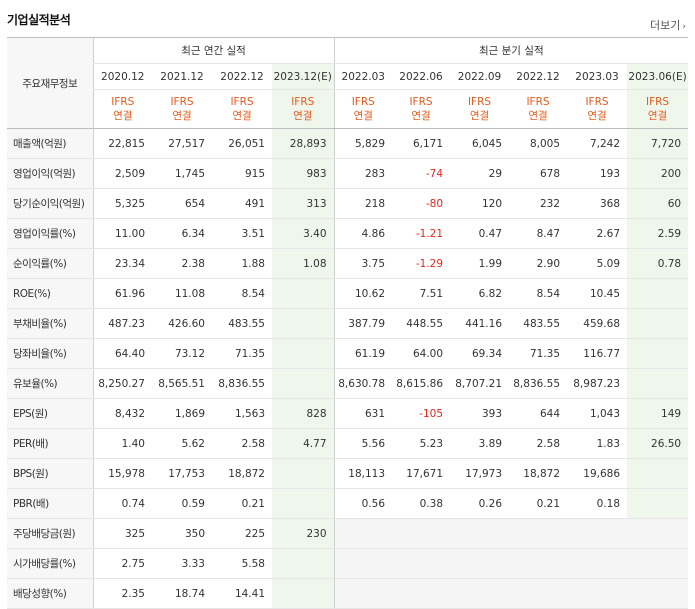 This screenshot has width=695, height=609. Describe the element at coordinates (421, 143) in the screenshot. I see `table-cell: 6,171` at that location.